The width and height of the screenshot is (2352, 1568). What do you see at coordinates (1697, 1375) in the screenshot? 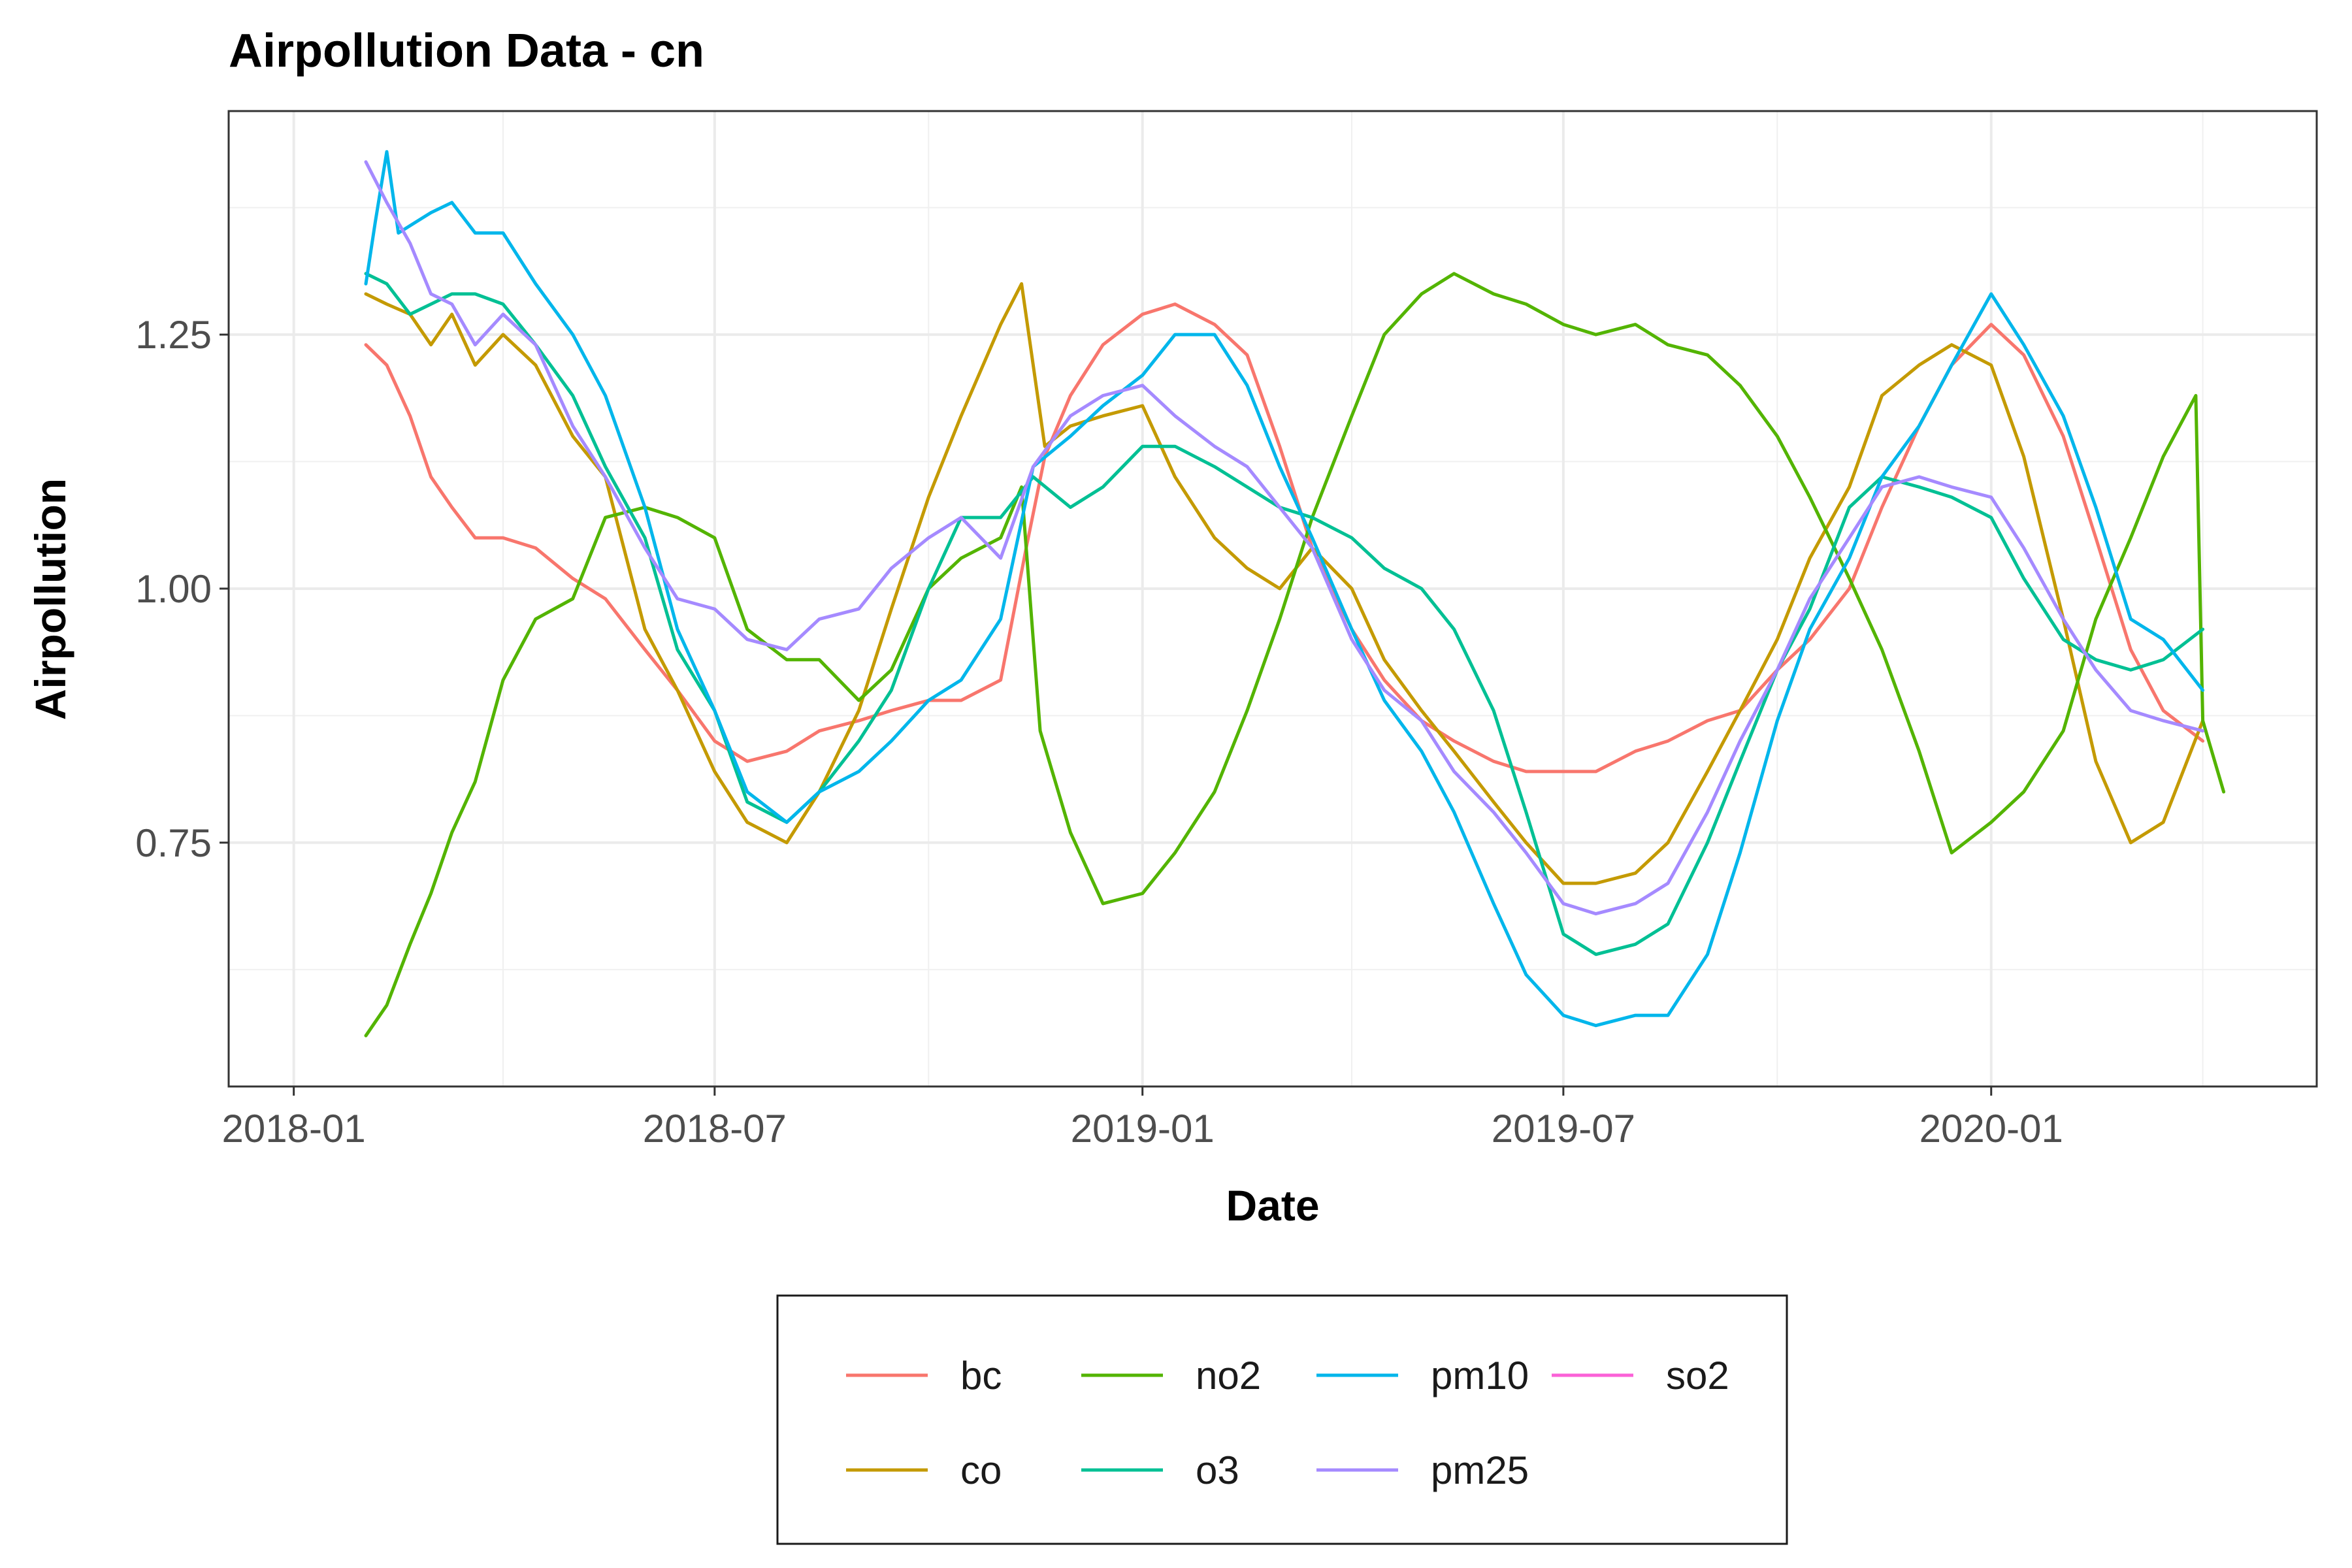
I see `legend-label-so2: so2` at bounding box center [1697, 1375].